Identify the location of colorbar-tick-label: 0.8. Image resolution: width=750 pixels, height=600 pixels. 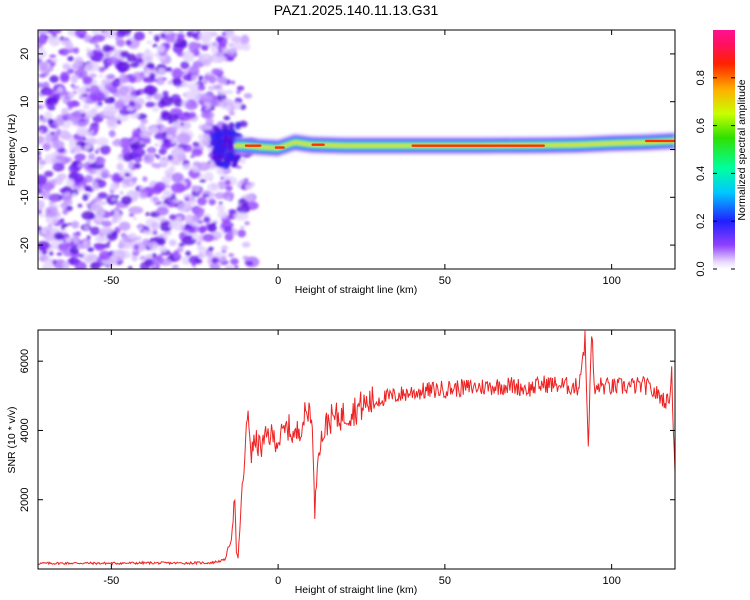
(701, 77).